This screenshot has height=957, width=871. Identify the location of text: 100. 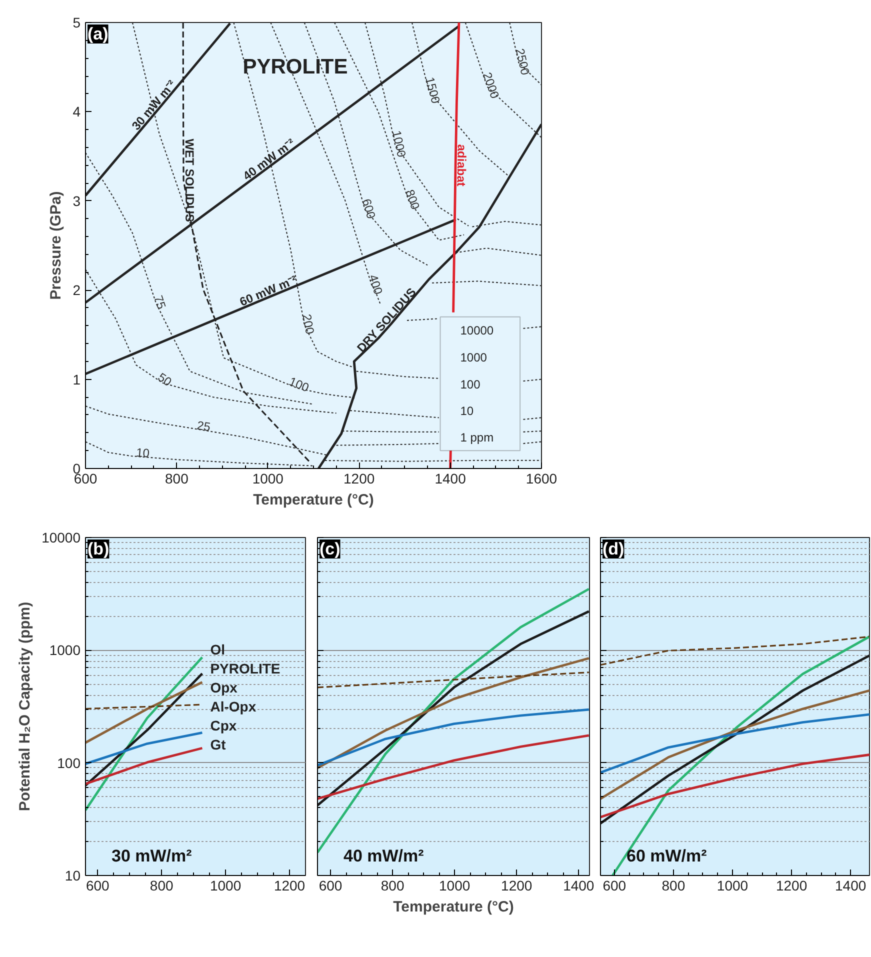
(299, 384).